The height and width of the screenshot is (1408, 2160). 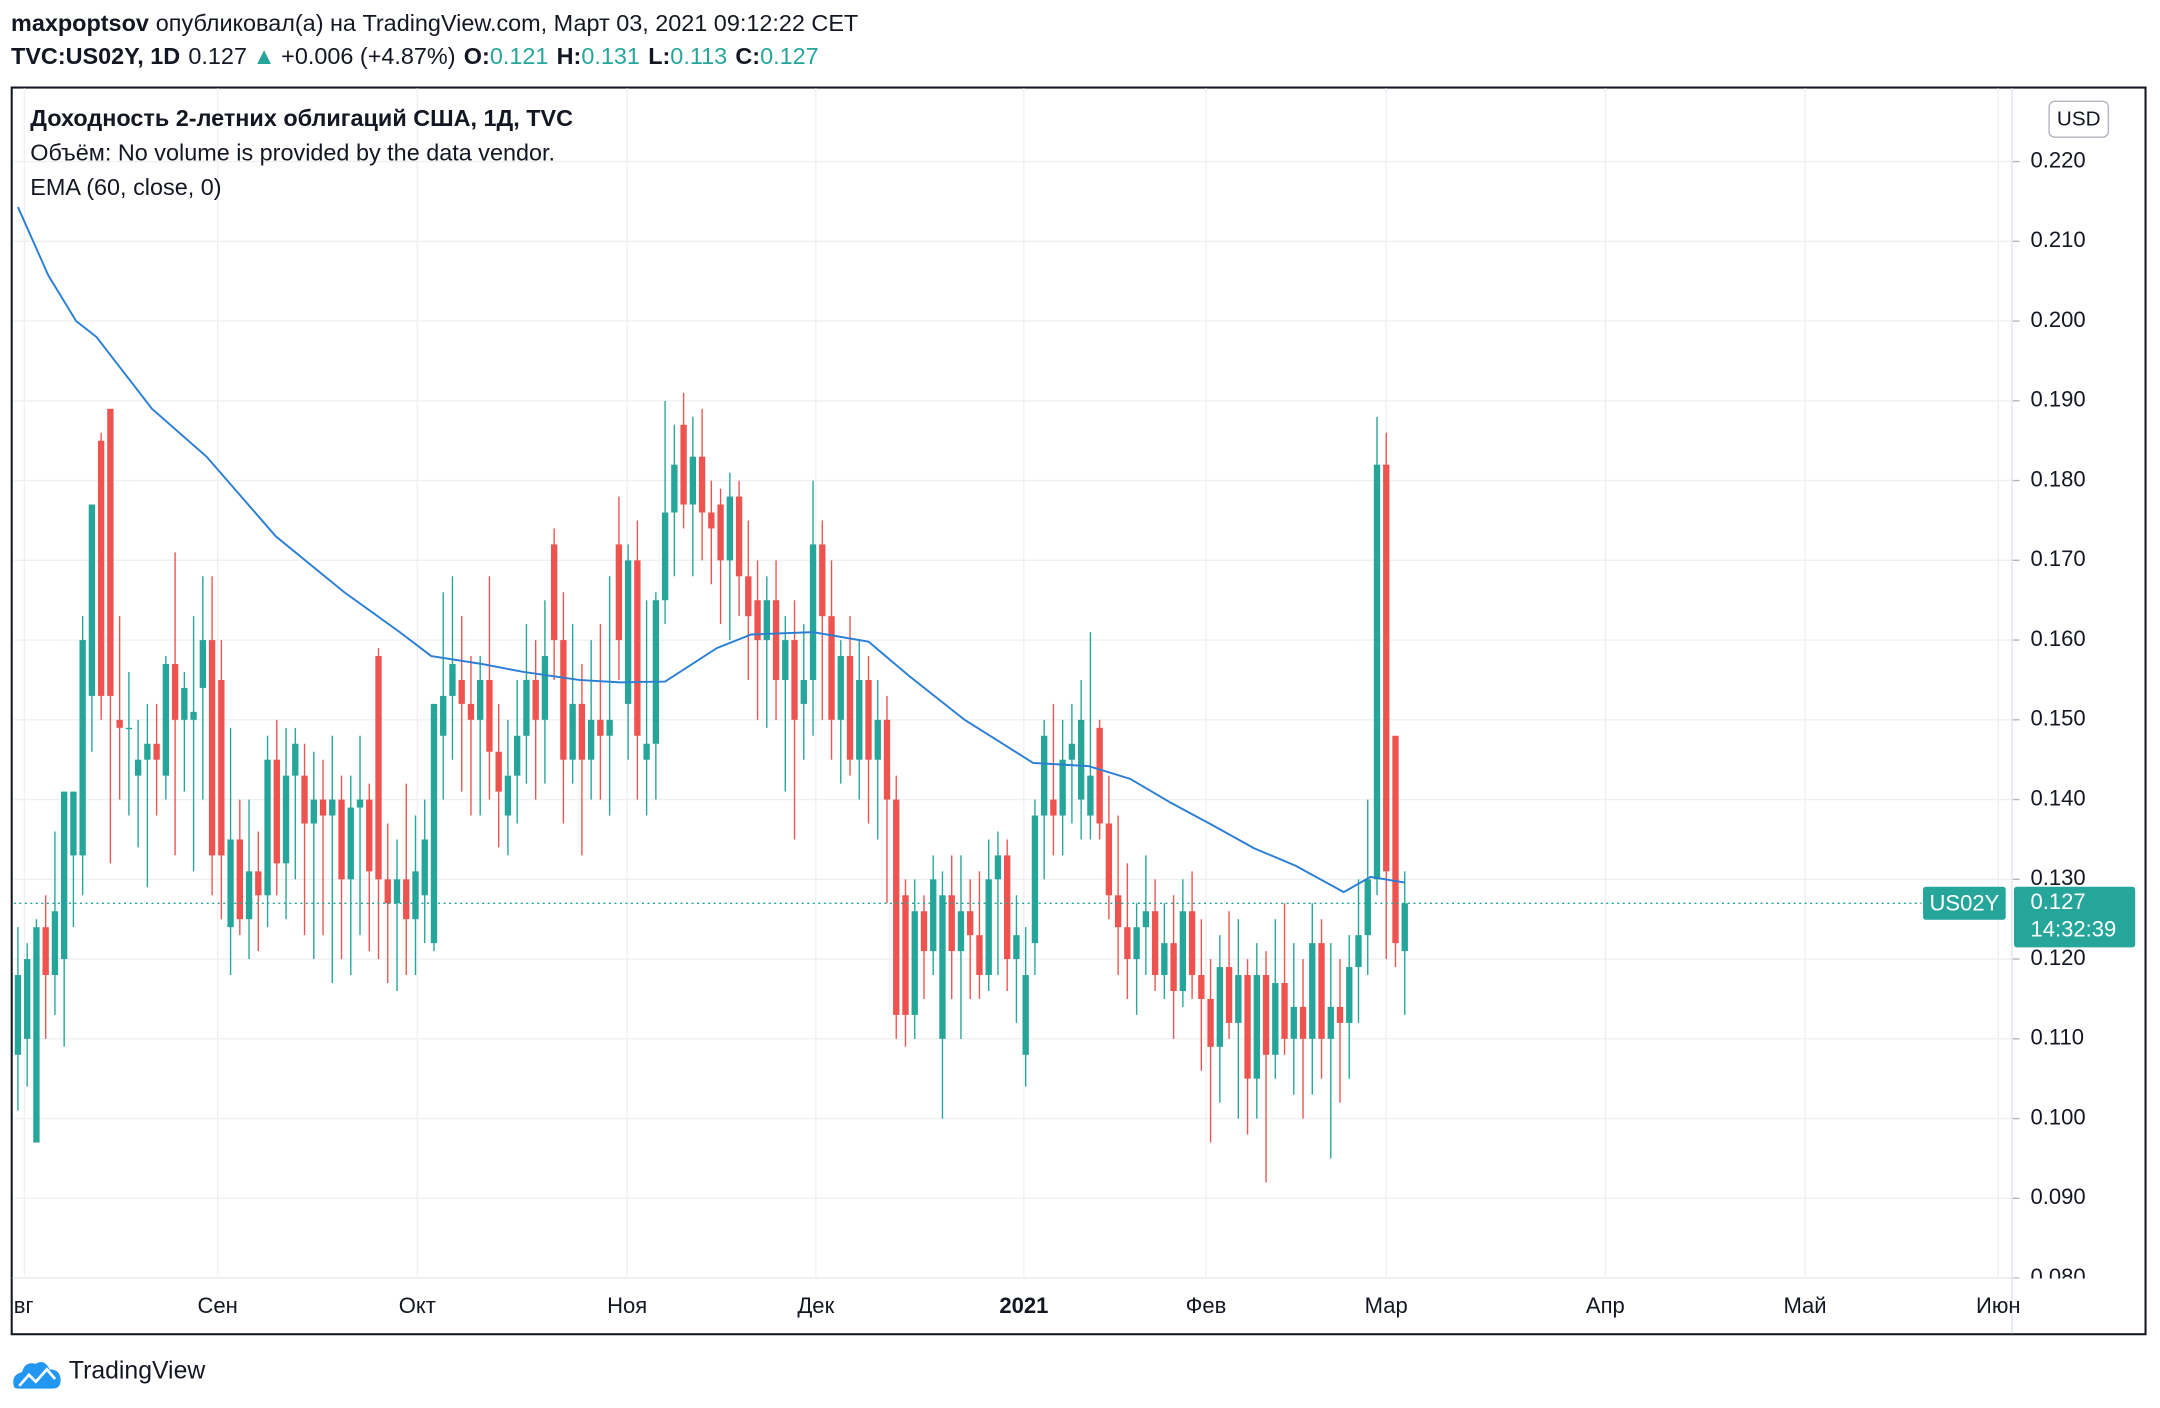 What do you see at coordinates (569, 56) in the screenshot?
I see `ohlc-key: H:` at bounding box center [569, 56].